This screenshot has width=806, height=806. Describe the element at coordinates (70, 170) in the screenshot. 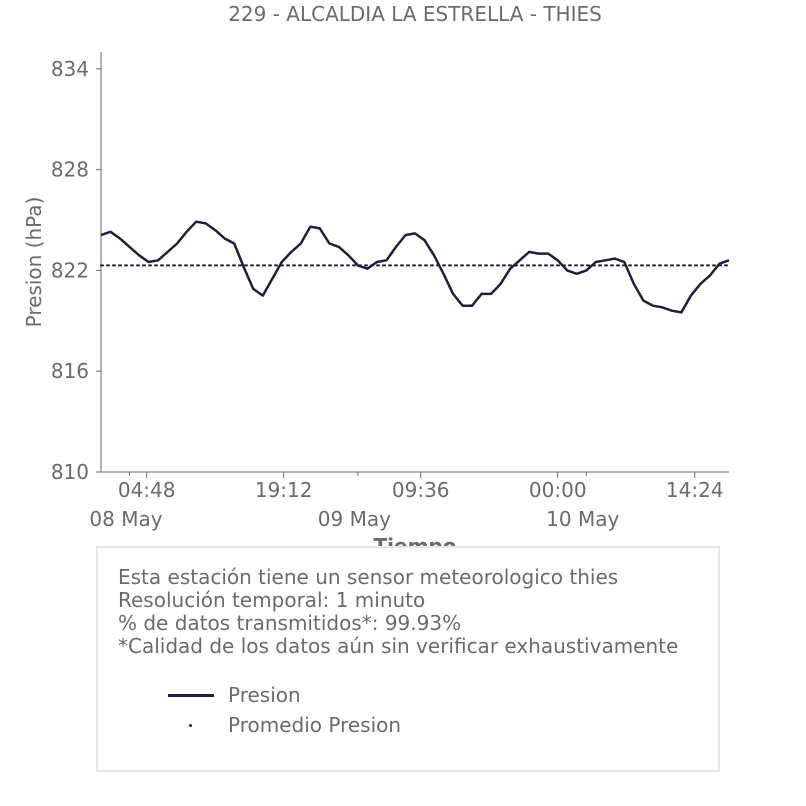

I see `y-tick-label: 828` at that location.